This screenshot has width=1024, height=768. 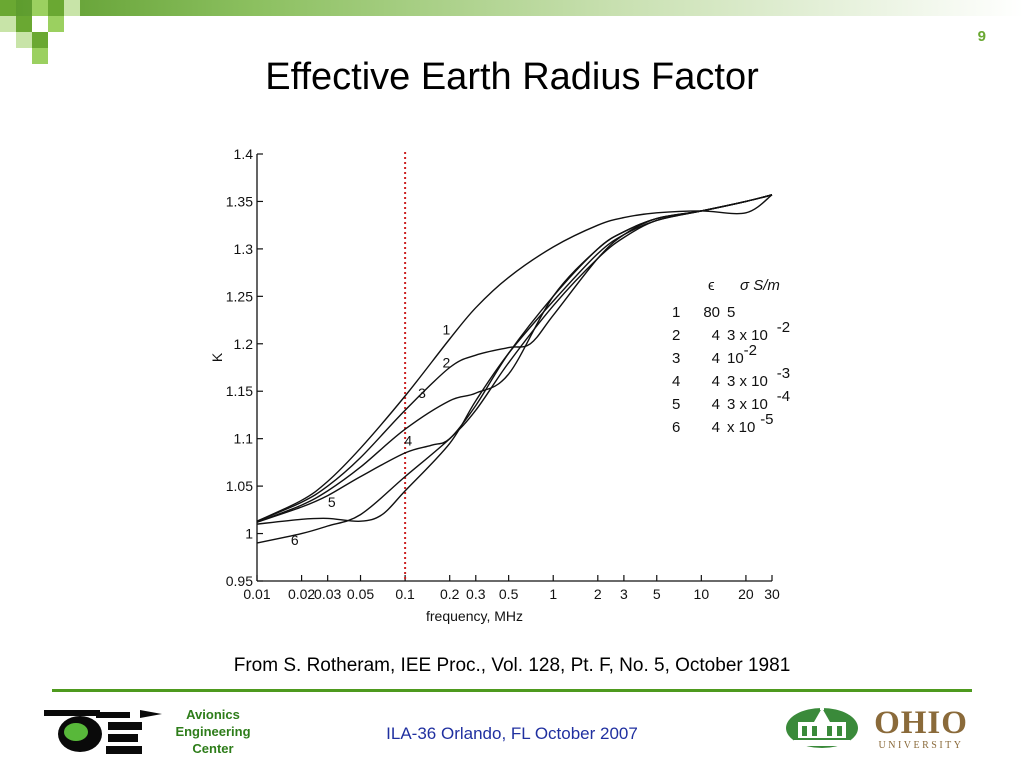 What do you see at coordinates (239, 296) in the screenshot?
I see `y-tick-label: 1.25` at bounding box center [239, 296].